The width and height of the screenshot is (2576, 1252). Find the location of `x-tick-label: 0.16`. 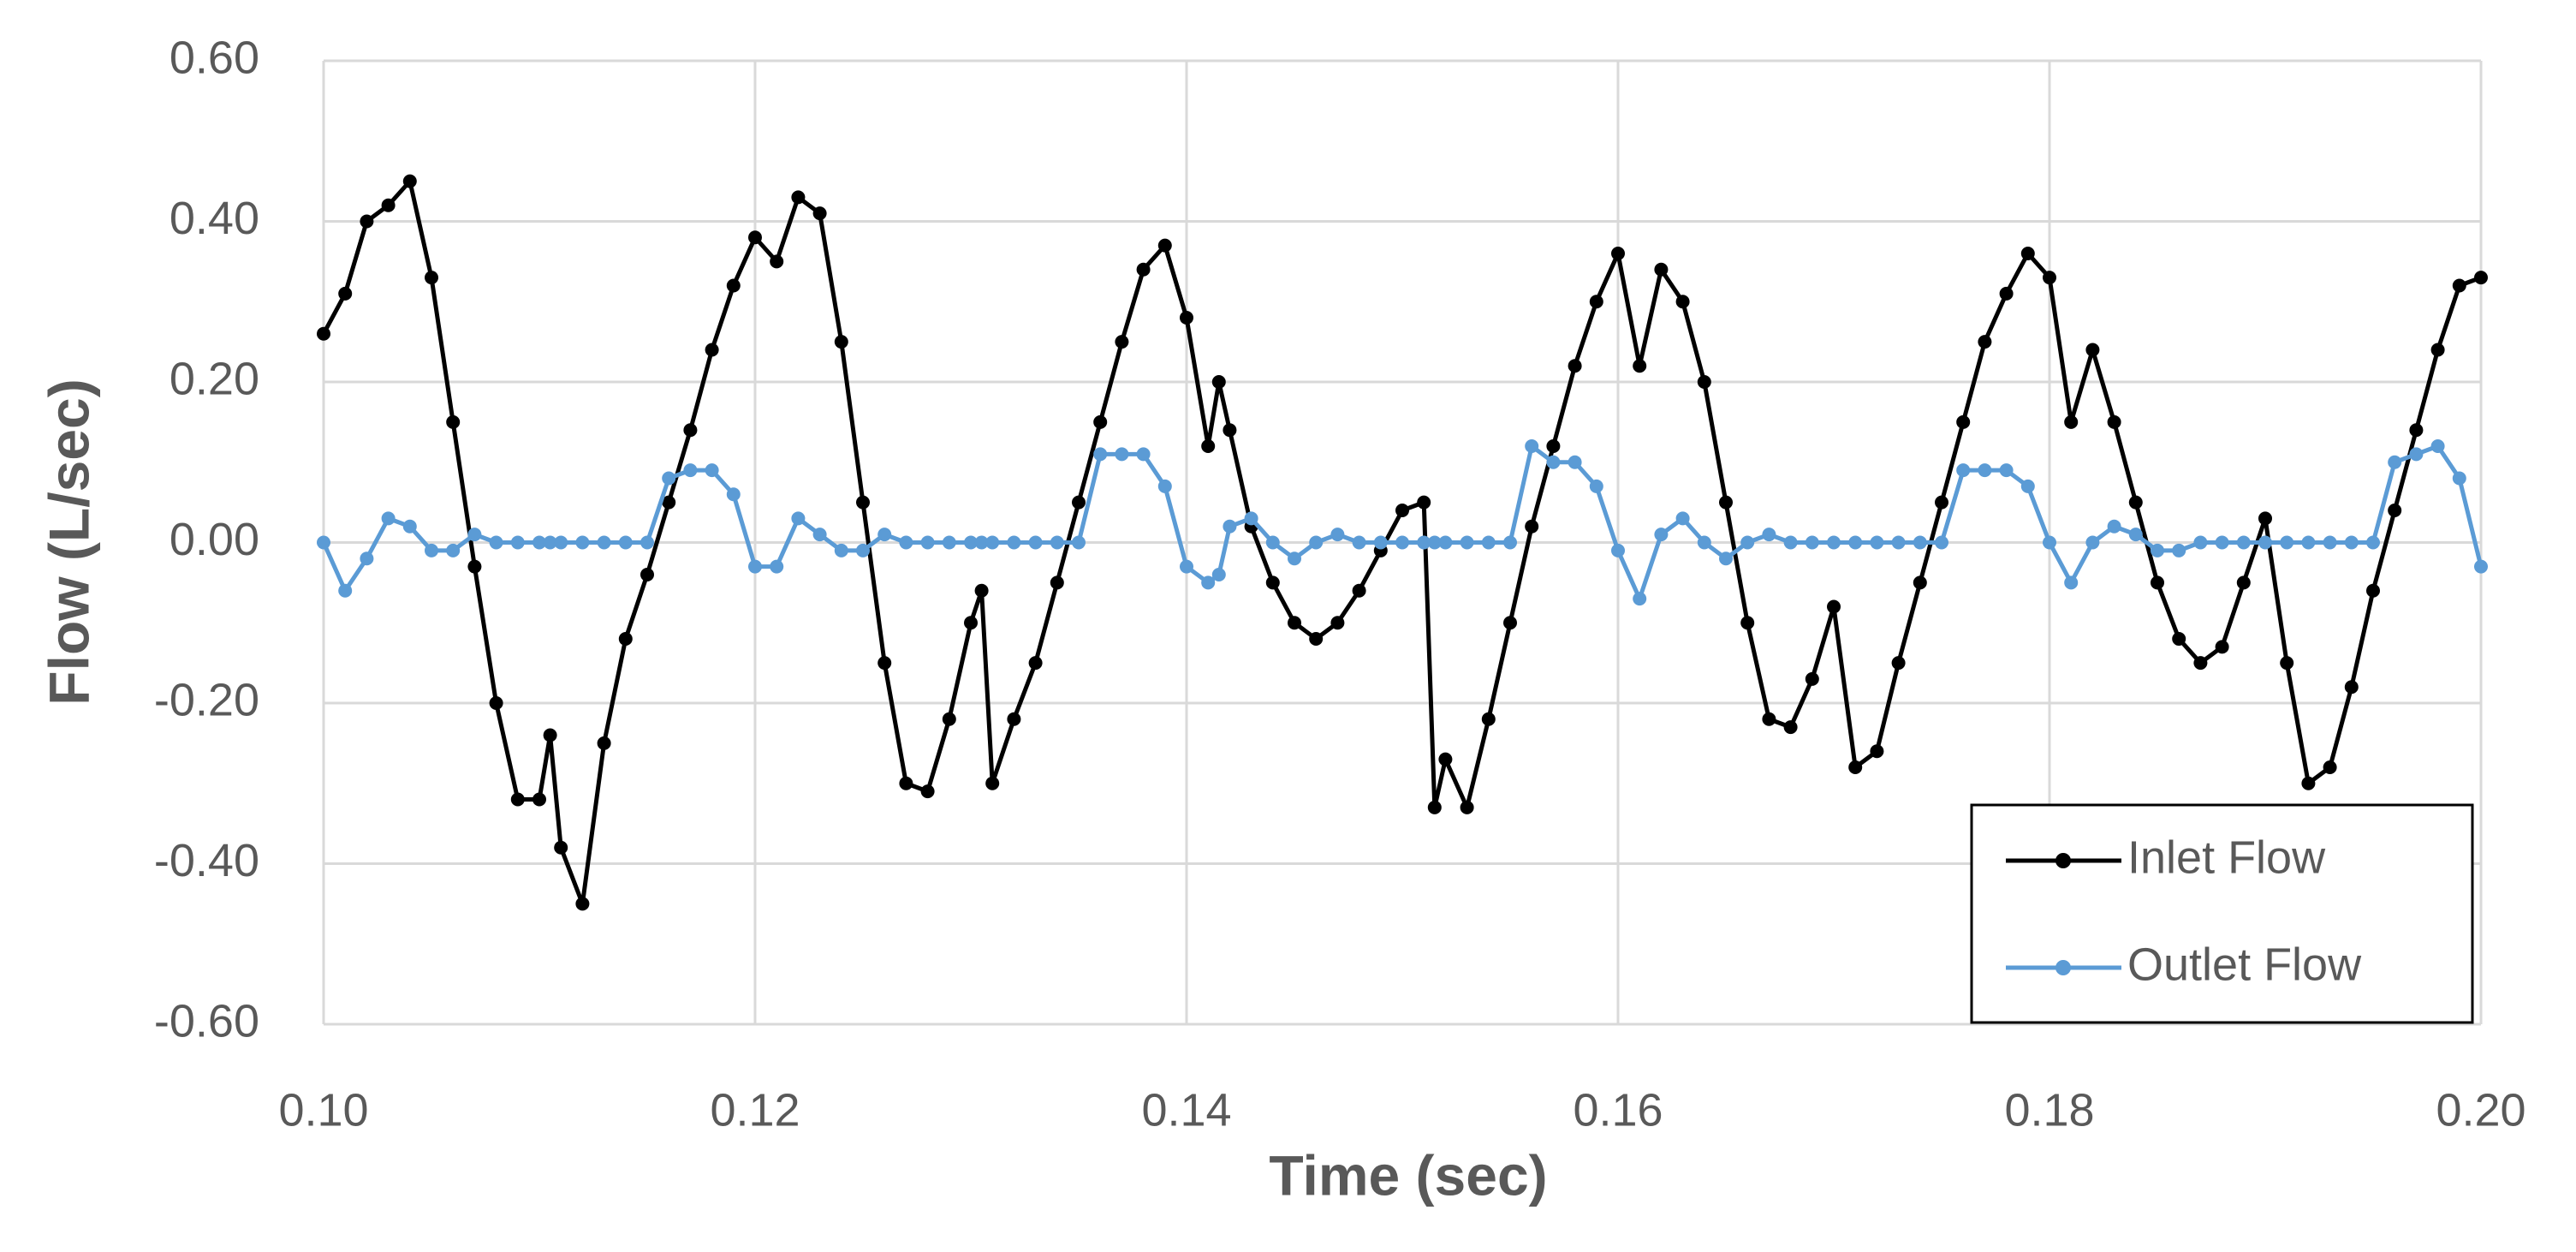

x-tick-label: 0.16 is located at coordinates (1618, 1110).